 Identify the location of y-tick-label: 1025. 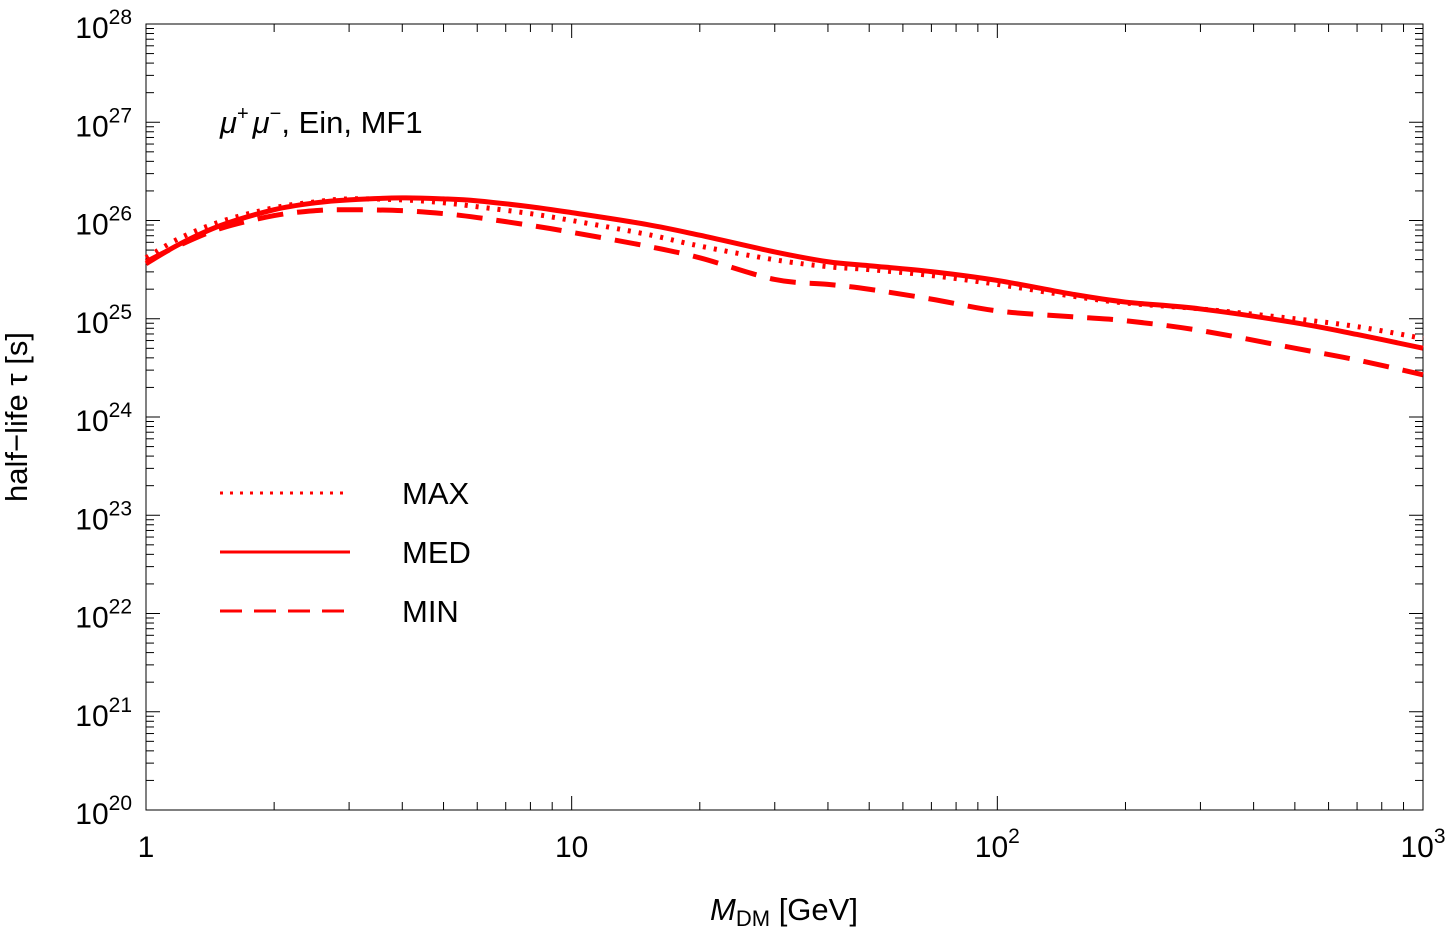
(103, 320).